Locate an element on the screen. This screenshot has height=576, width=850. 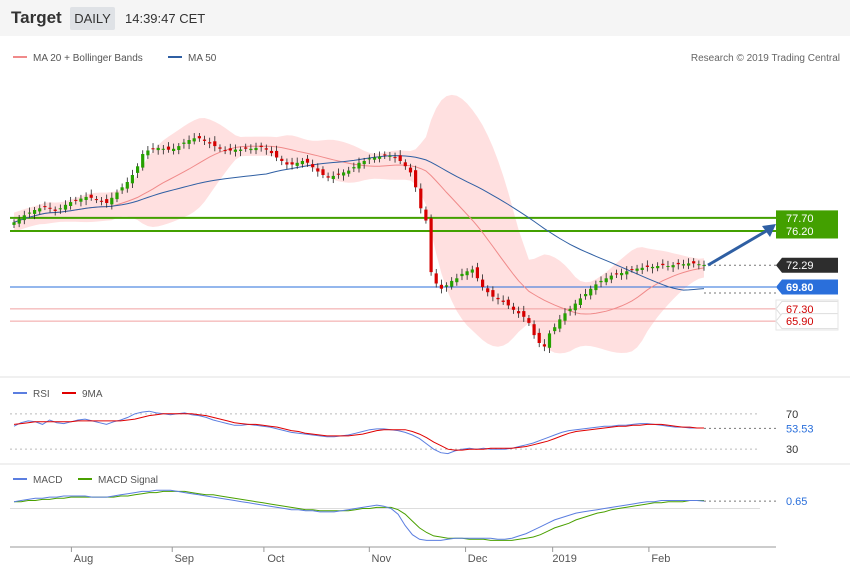
macd-signal-line is located at coordinates (359, 515).